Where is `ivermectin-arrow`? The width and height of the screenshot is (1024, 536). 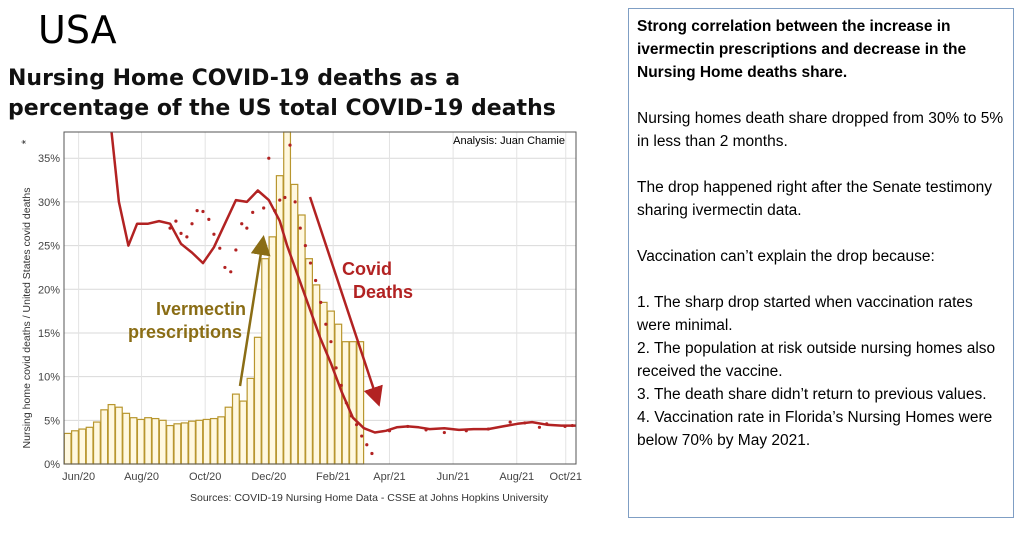 ivermectin-arrow is located at coordinates (254, 311).